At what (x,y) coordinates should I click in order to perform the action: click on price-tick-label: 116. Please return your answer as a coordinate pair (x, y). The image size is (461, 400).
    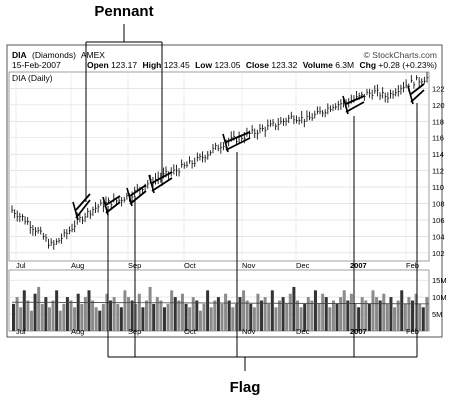
    Looking at the image, I should click on (438, 138).